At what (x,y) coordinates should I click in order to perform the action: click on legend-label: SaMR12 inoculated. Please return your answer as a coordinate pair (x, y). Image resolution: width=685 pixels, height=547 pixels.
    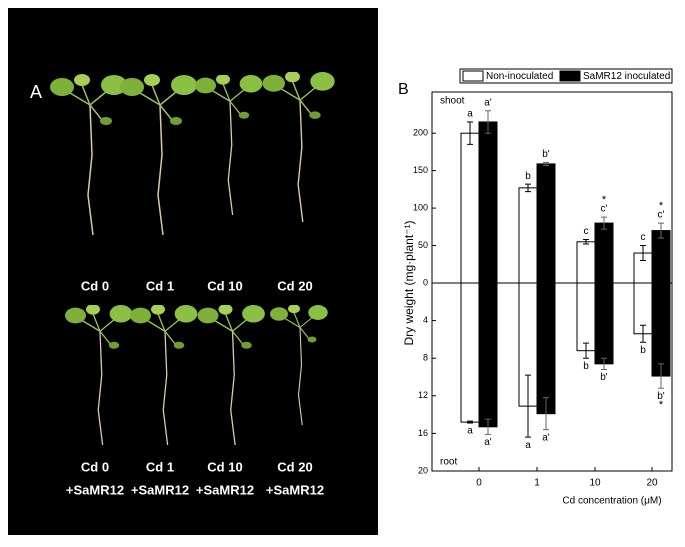
    Looking at the image, I should click on (626, 76).